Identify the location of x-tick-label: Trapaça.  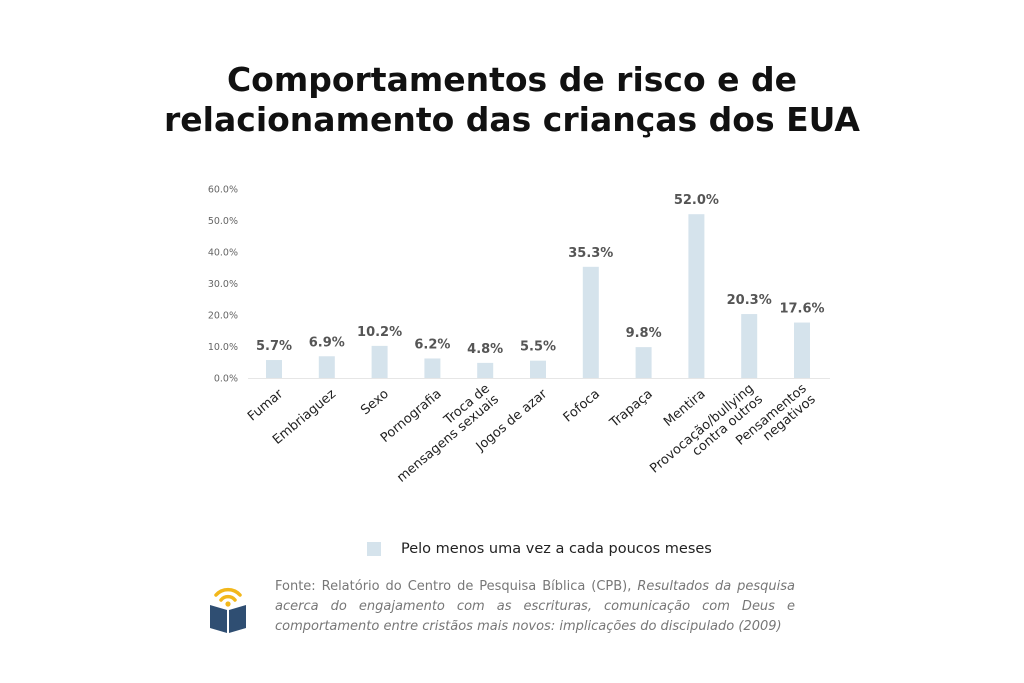
(631, 409).